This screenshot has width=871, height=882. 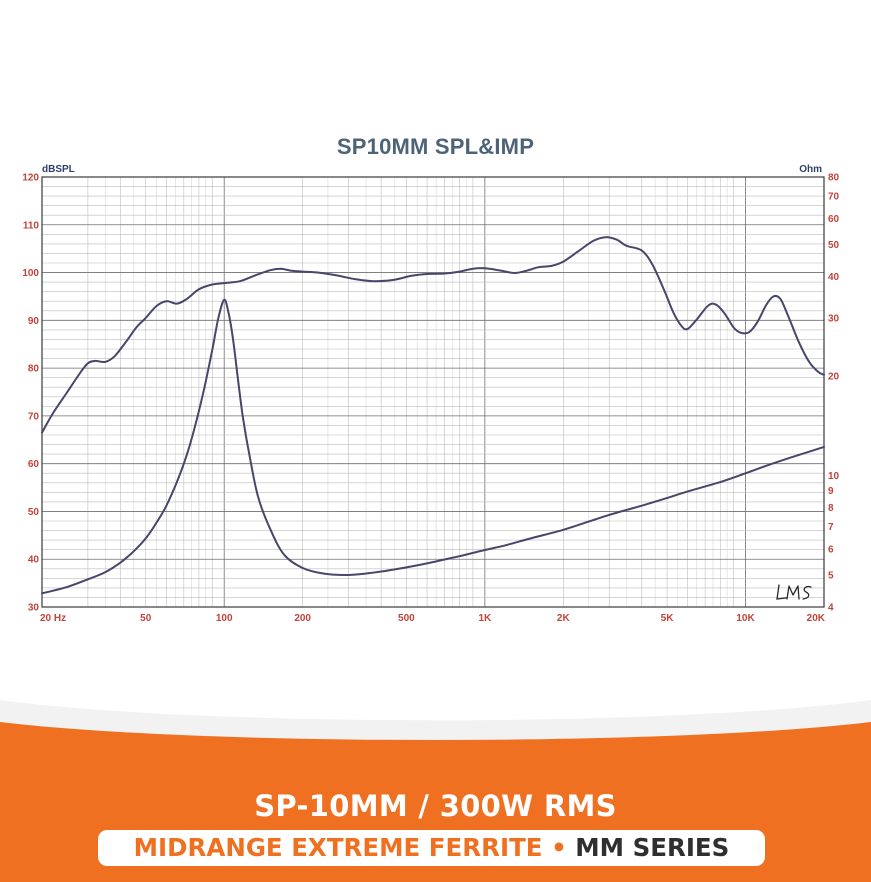 What do you see at coordinates (30, 178) in the screenshot?
I see `left-tick-label: 120` at bounding box center [30, 178].